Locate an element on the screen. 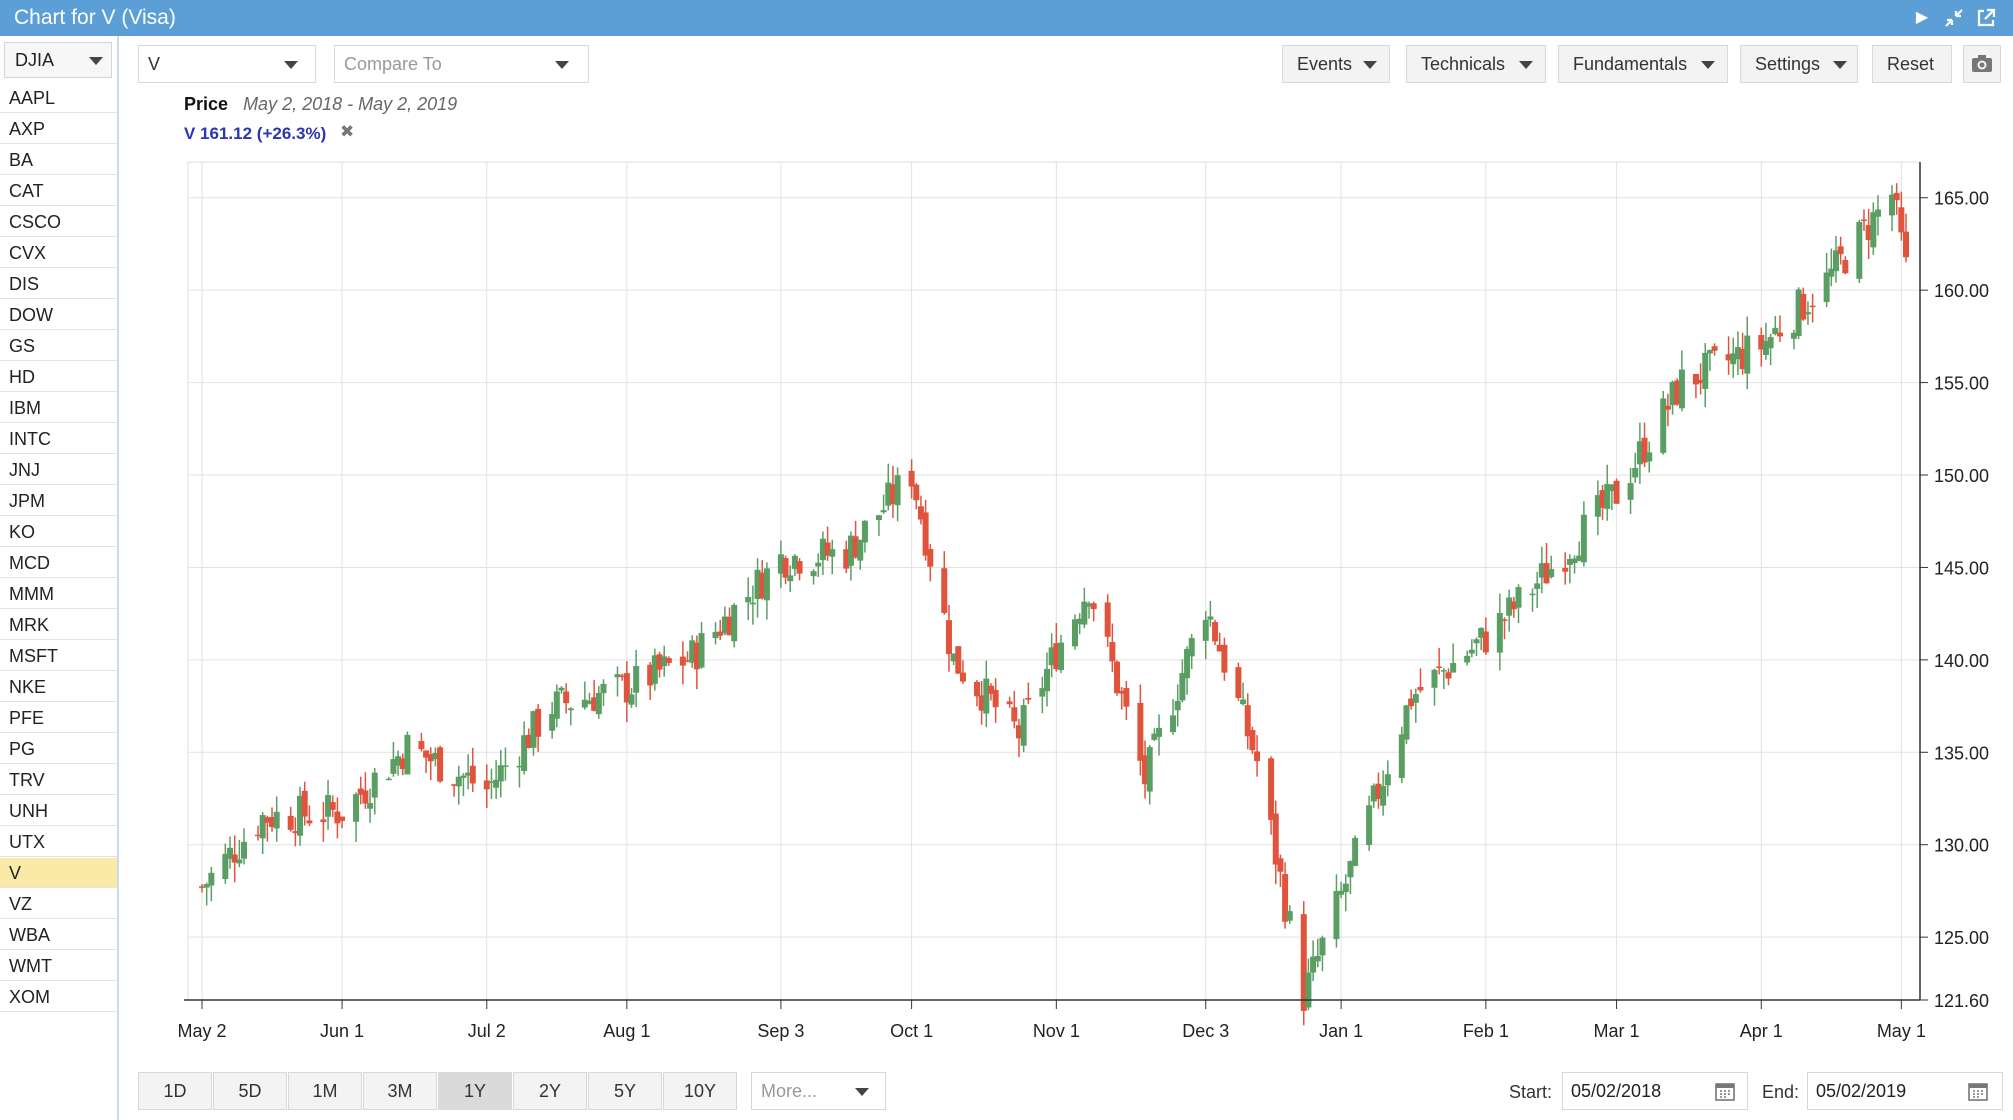  end-date-input: 05/02/2019 is located at coordinates (1905, 1091).